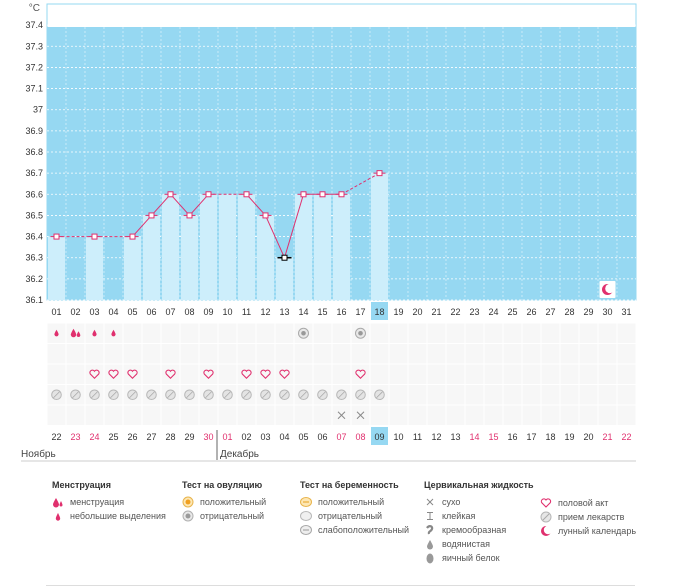  I want to click on date-label: 26, so click(132, 437).